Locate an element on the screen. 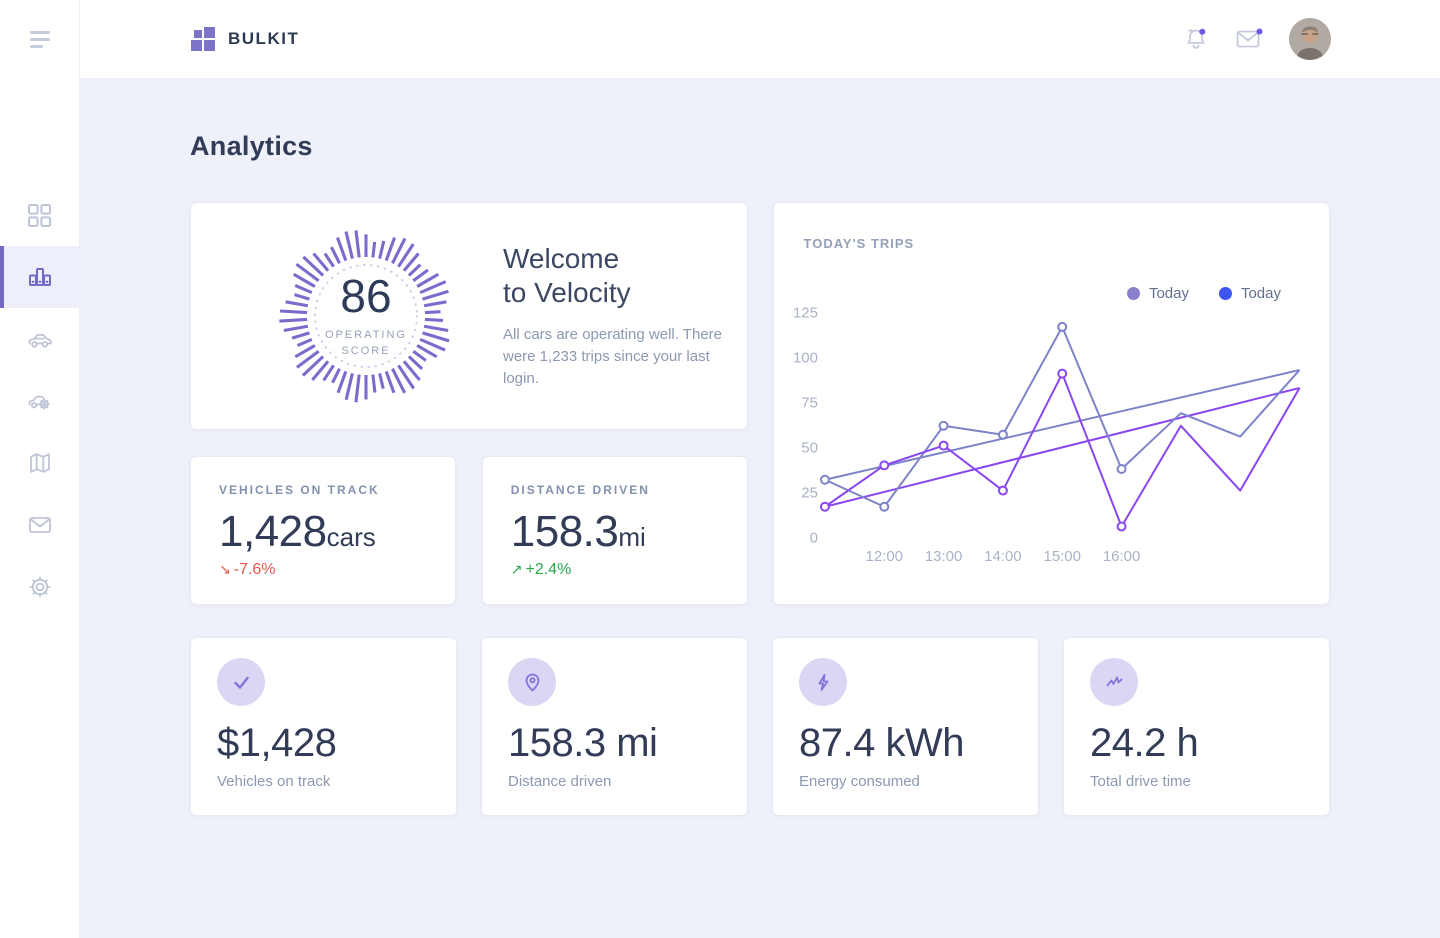 This screenshot has height=938, width=1440. svg-text: 100 is located at coordinates (804, 357).